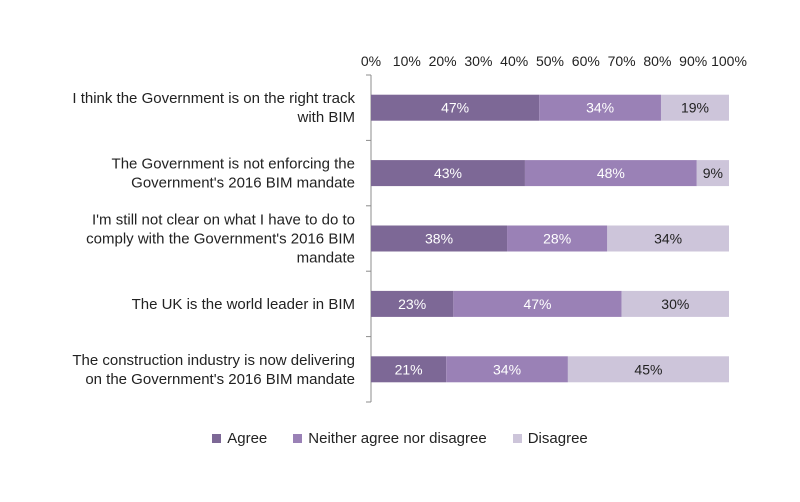 Image resolution: width=800 pixels, height=502 pixels. What do you see at coordinates (550, 61) in the screenshot?
I see `x-tick-label: 50%` at bounding box center [550, 61].